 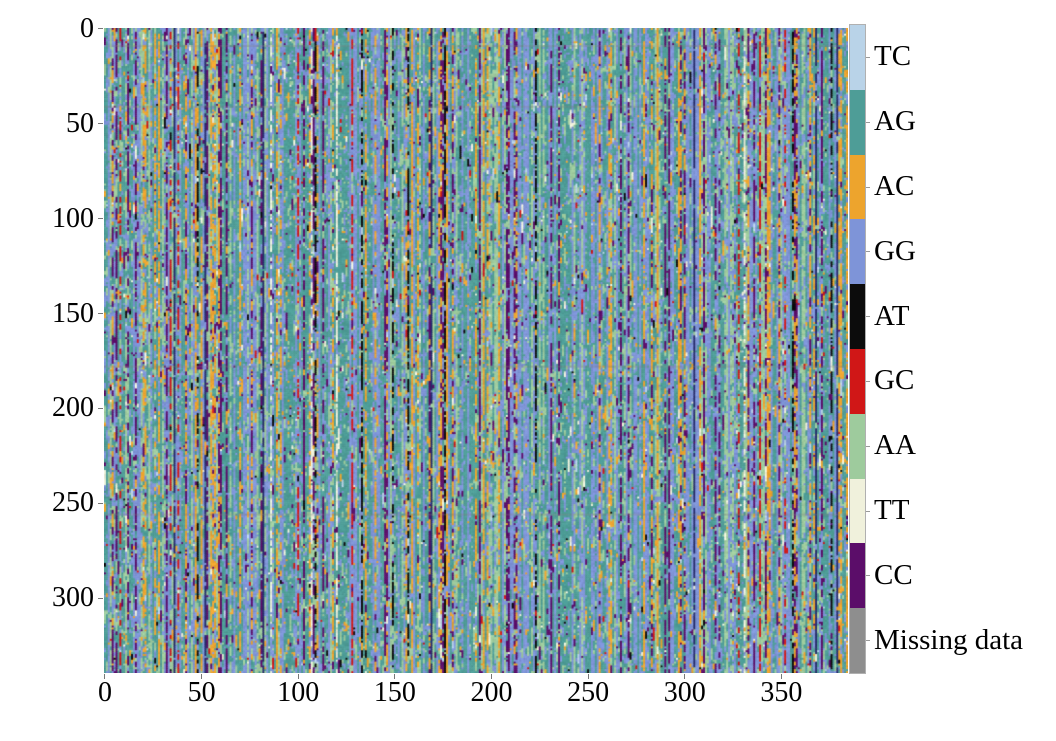 I want to click on legend-label: TT, so click(x=892, y=509).